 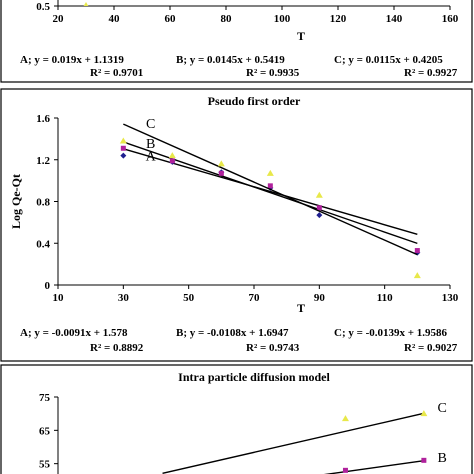 What do you see at coordinates (59, 298) in the screenshot?
I see `x-tick-label: 10` at bounding box center [59, 298].